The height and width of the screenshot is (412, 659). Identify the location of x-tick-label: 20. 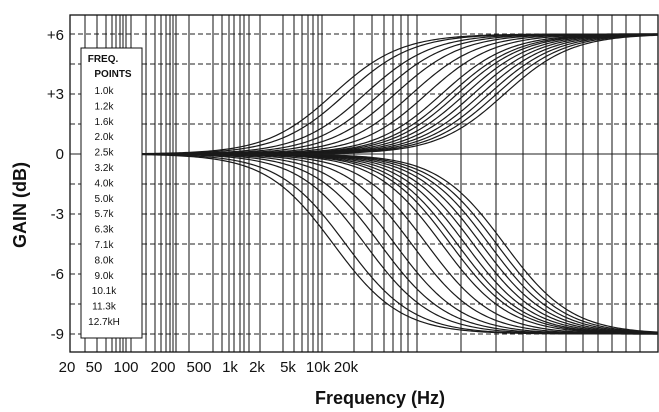
(67, 367).